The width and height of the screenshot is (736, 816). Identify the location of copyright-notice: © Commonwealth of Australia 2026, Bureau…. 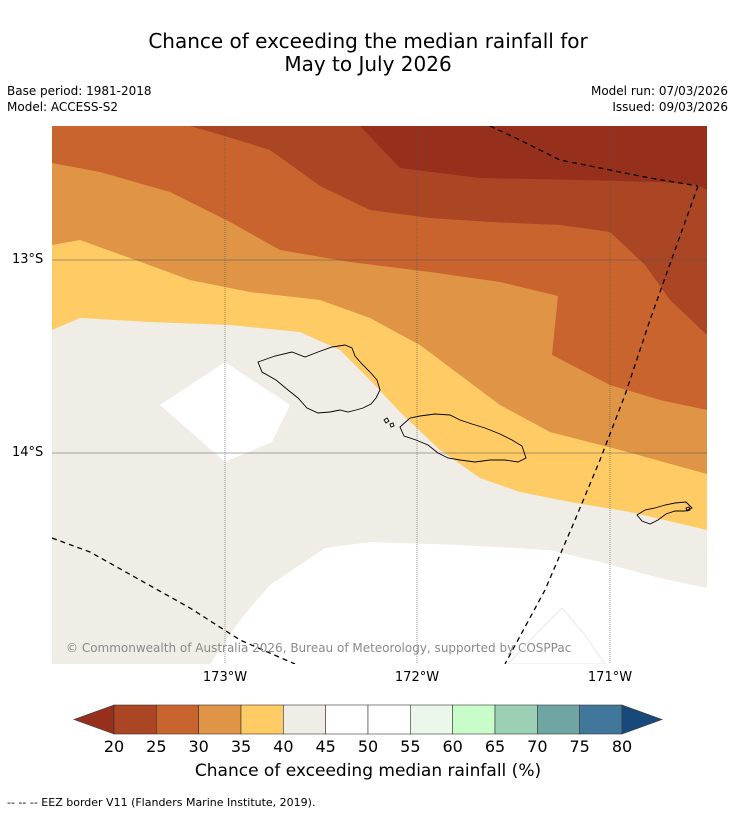
(319, 648).